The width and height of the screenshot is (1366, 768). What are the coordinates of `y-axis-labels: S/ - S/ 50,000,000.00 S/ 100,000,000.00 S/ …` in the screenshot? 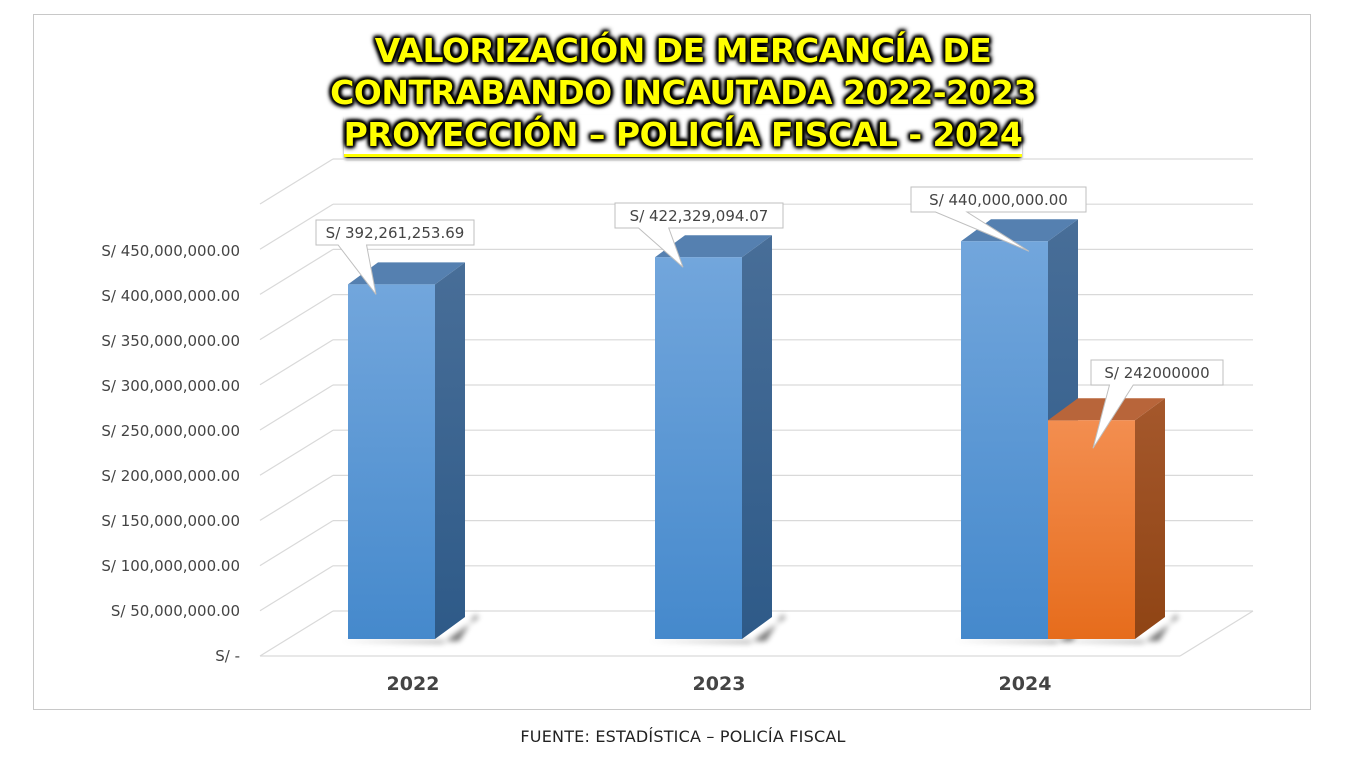 It's located at (170, 453).